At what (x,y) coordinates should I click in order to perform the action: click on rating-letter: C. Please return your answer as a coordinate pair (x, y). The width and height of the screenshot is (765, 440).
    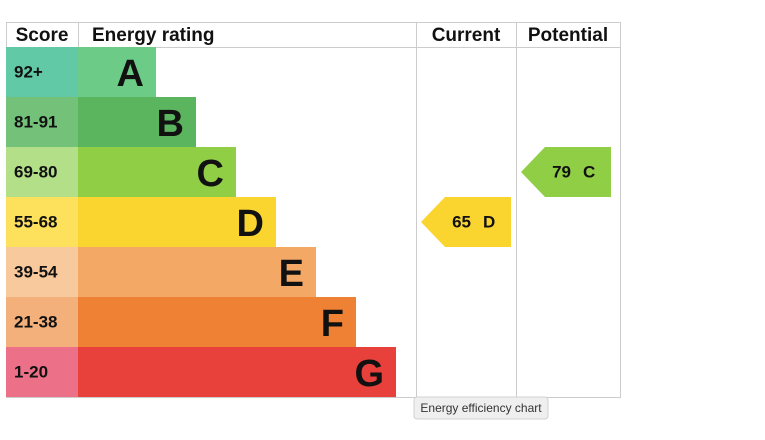
    Looking at the image, I should click on (210, 174).